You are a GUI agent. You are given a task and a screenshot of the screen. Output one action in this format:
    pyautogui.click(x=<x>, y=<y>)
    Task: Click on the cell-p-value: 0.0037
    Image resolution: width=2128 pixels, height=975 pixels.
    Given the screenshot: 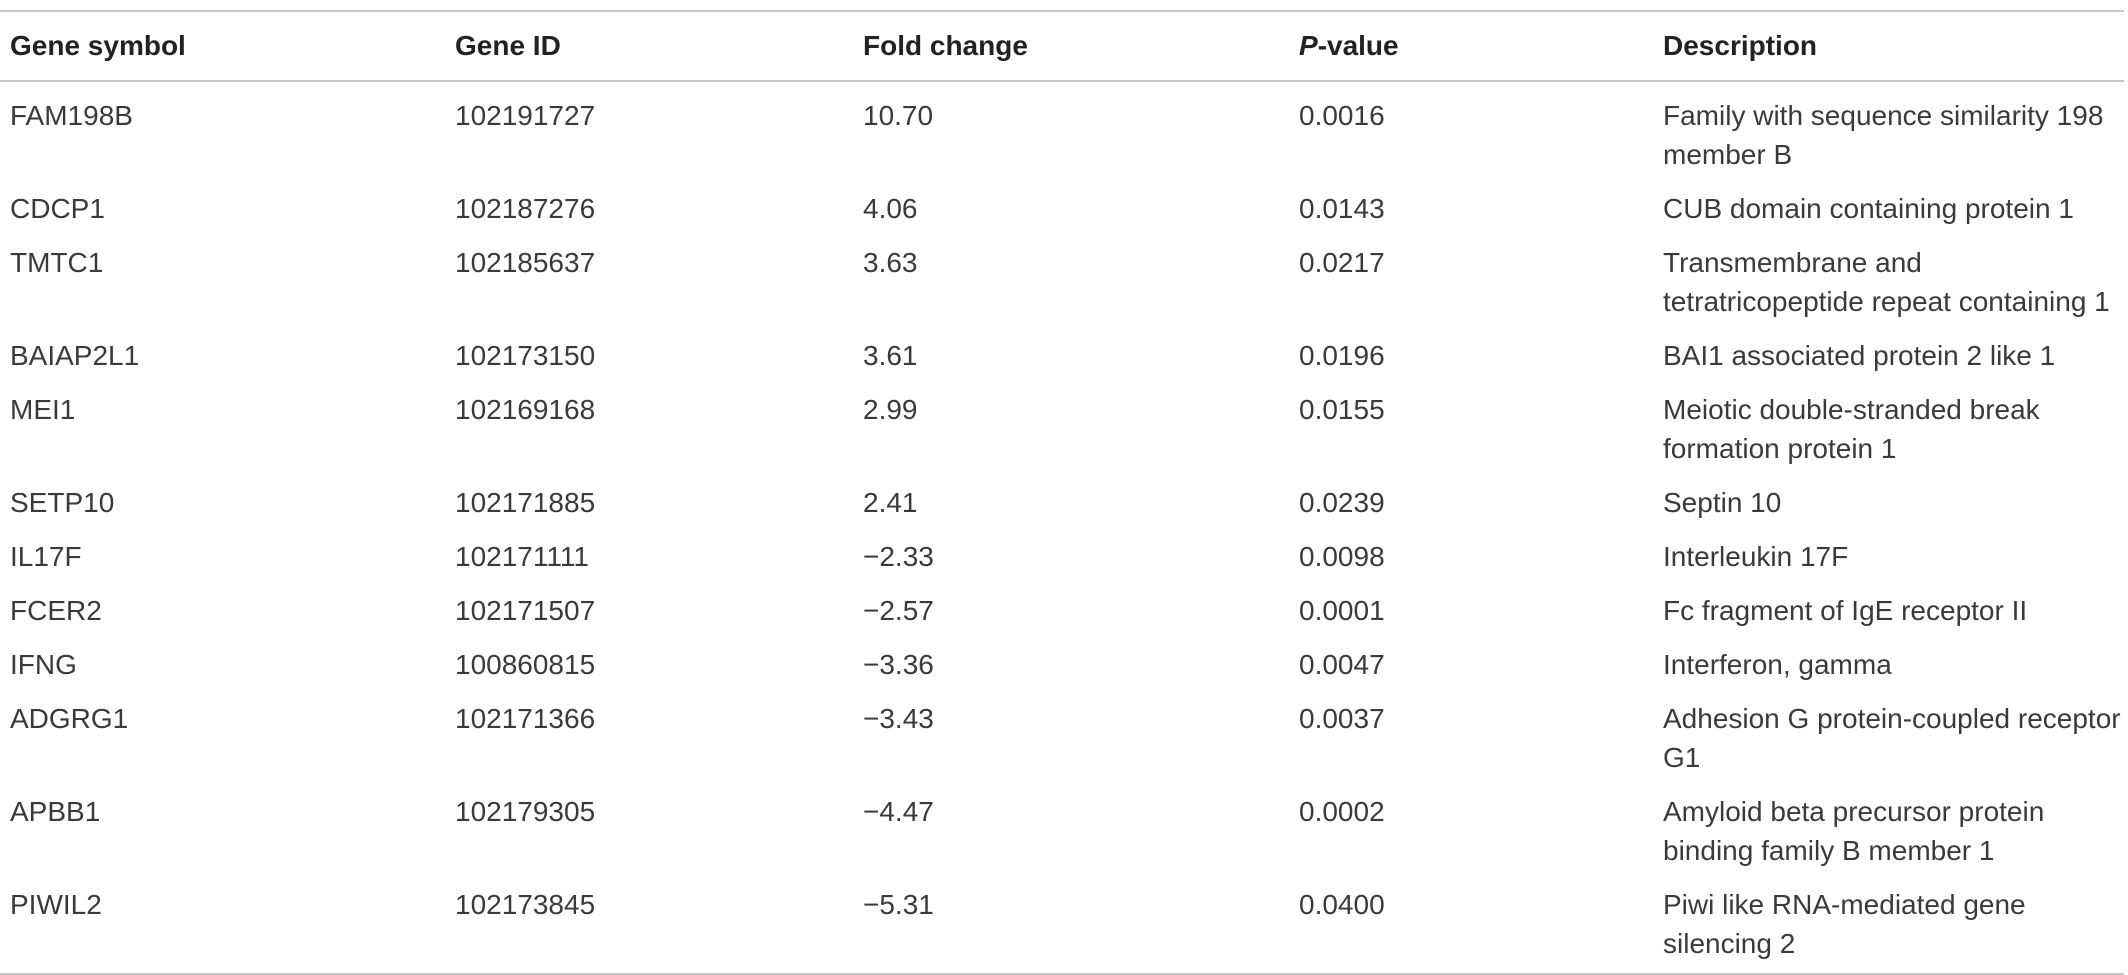 What is the action you would take?
    pyautogui.click(x=1342, y=718)
    